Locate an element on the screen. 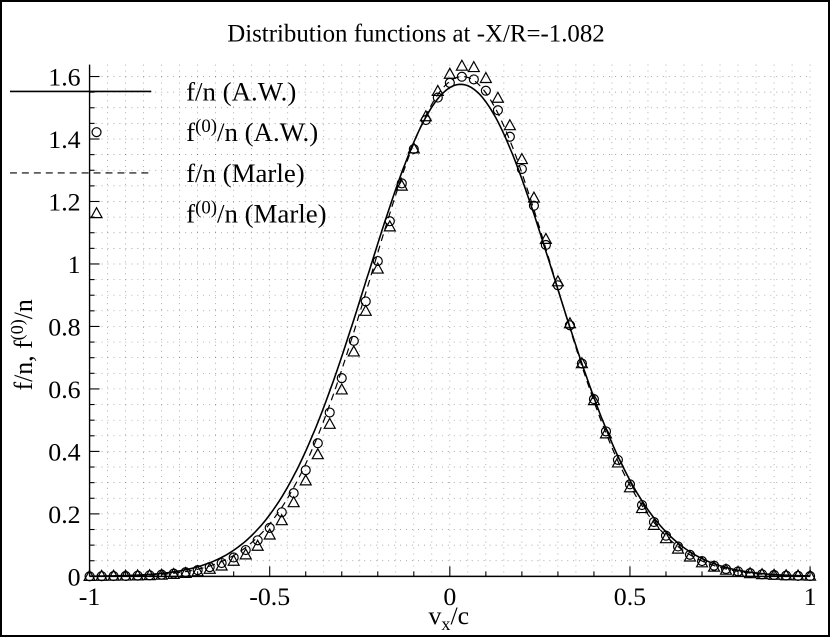  legend-entry: f(0)/n (Marle) is located at coordinates (208, 213).